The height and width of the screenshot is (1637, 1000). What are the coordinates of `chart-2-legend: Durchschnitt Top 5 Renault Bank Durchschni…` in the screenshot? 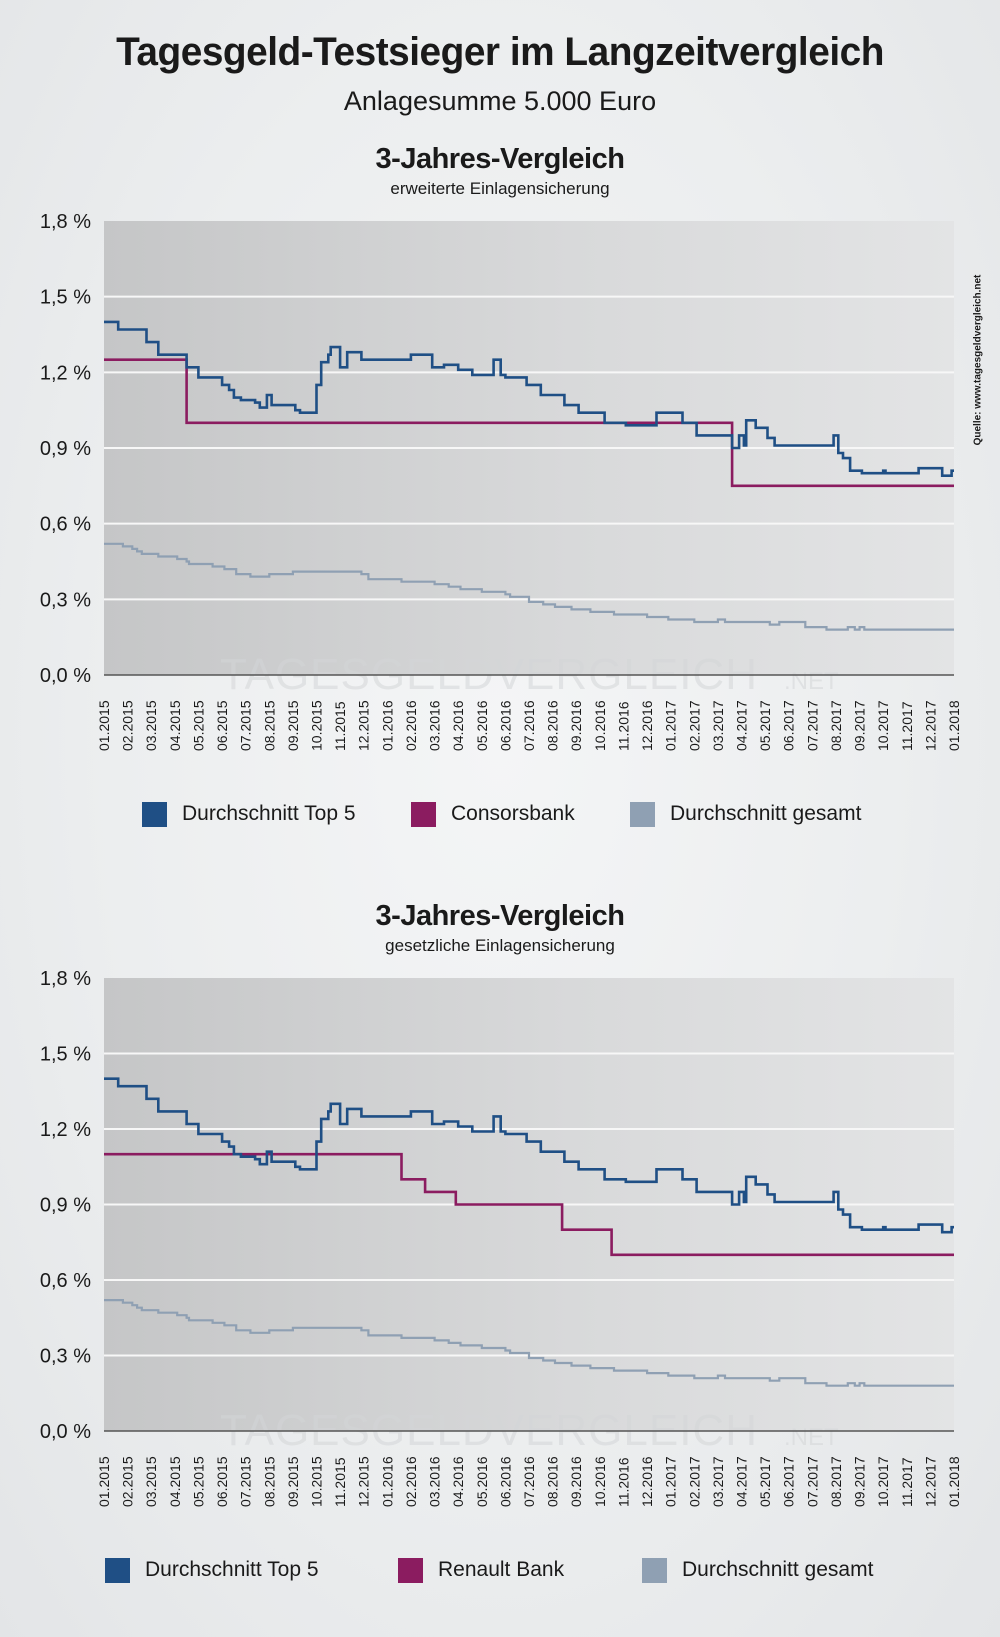 It's located at (500, 1570).